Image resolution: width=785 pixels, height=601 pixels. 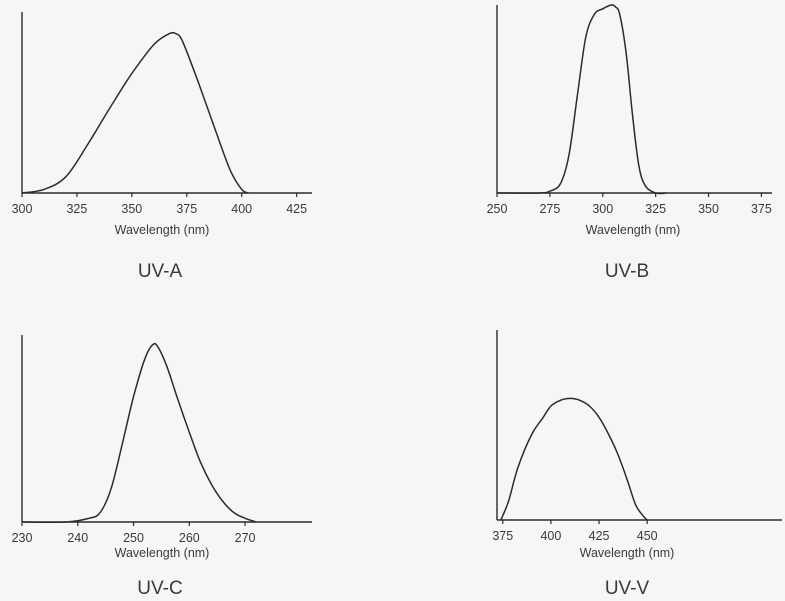 I want to click on x-tick-label: 450, so click(x=647, y=536).